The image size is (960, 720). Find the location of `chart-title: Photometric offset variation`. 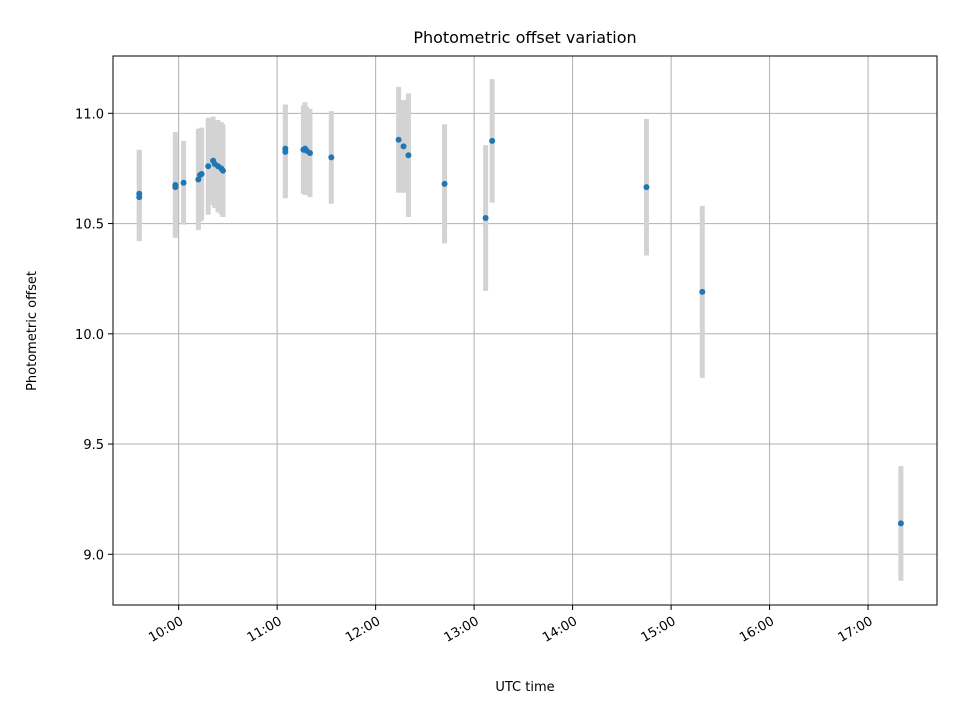

chart-title: Photometric offset variation is located at coordinates (524, 37).